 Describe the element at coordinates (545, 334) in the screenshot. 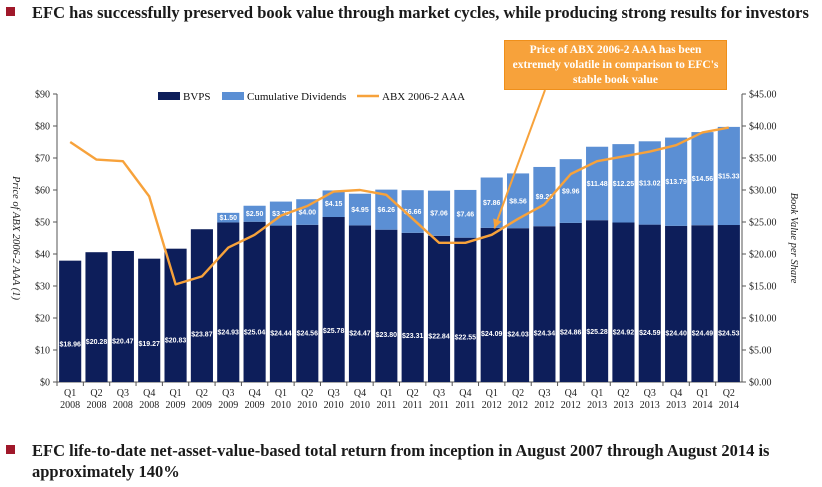

I see `data-label-bvps: $24.34` at that location.